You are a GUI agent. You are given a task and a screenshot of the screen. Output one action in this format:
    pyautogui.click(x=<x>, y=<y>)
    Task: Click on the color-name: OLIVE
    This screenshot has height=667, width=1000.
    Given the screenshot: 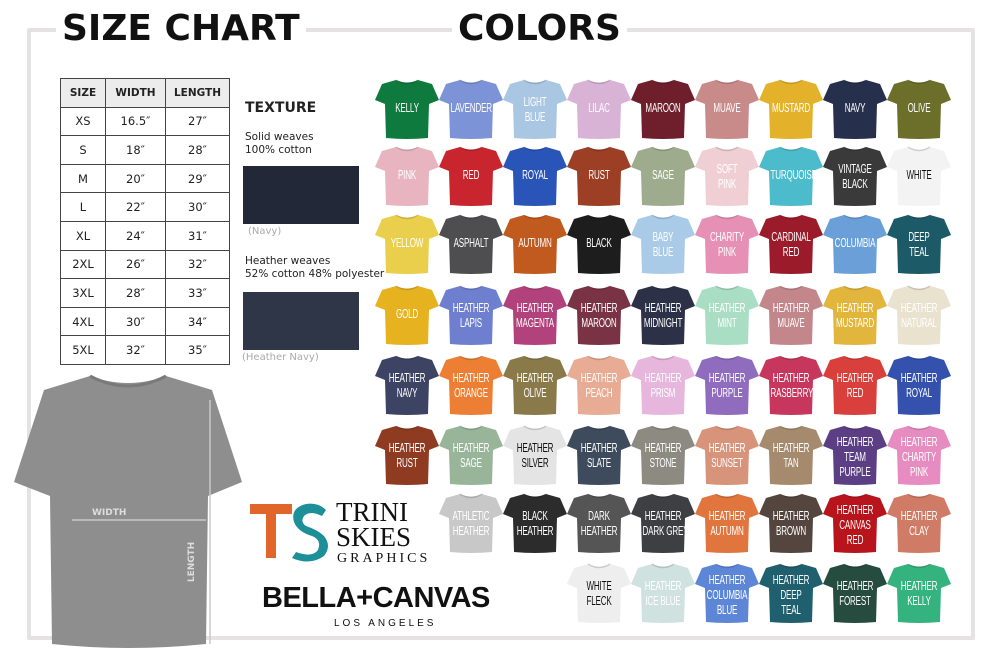 What is the action you would take?
    pyautogui.click(x=919, y=107)
    